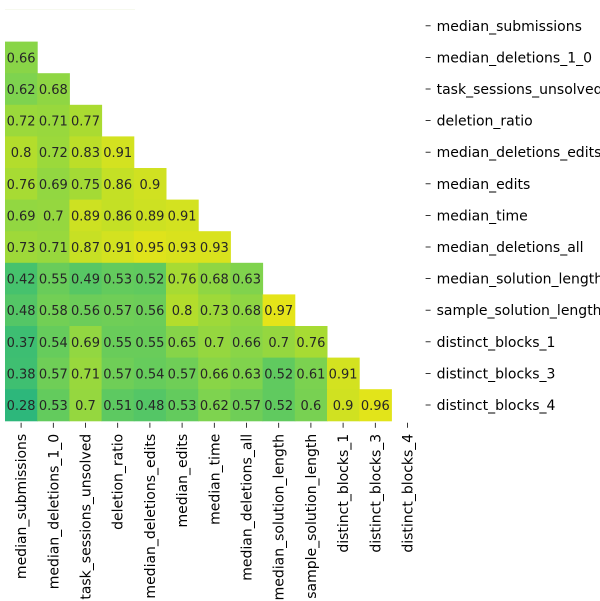 This screenshot has height=601, width=600. I want to click on cell-value-label: 0.93, so click(182, 248).